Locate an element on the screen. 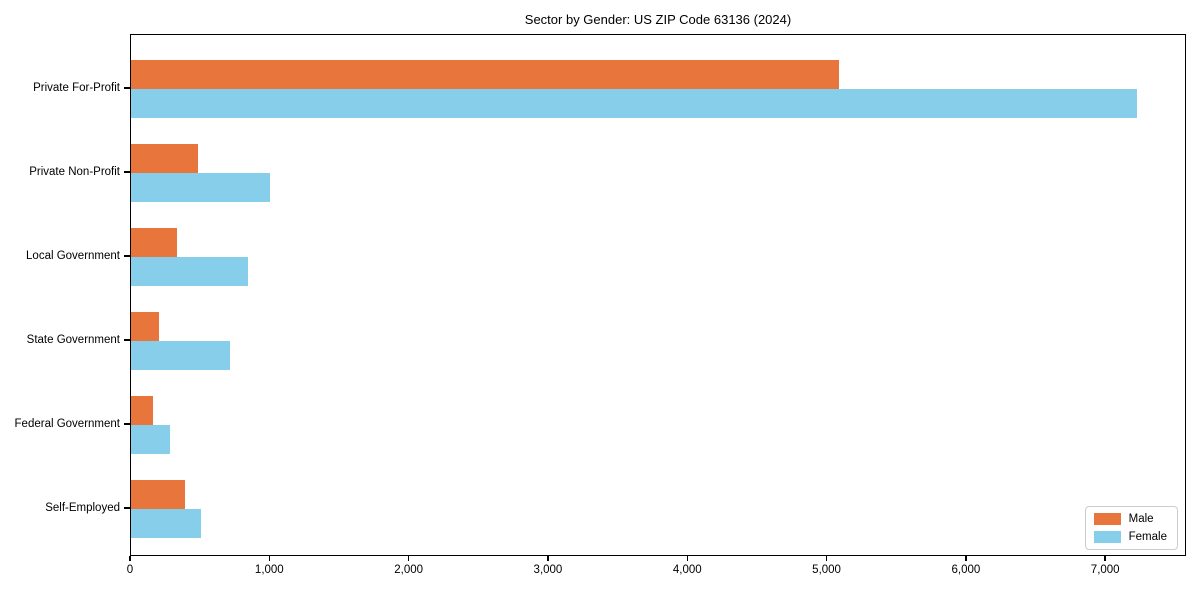 The height and width of the screenshot is (600, 1200). legend-entry-male: Male is located at coordinates (1130, 519).